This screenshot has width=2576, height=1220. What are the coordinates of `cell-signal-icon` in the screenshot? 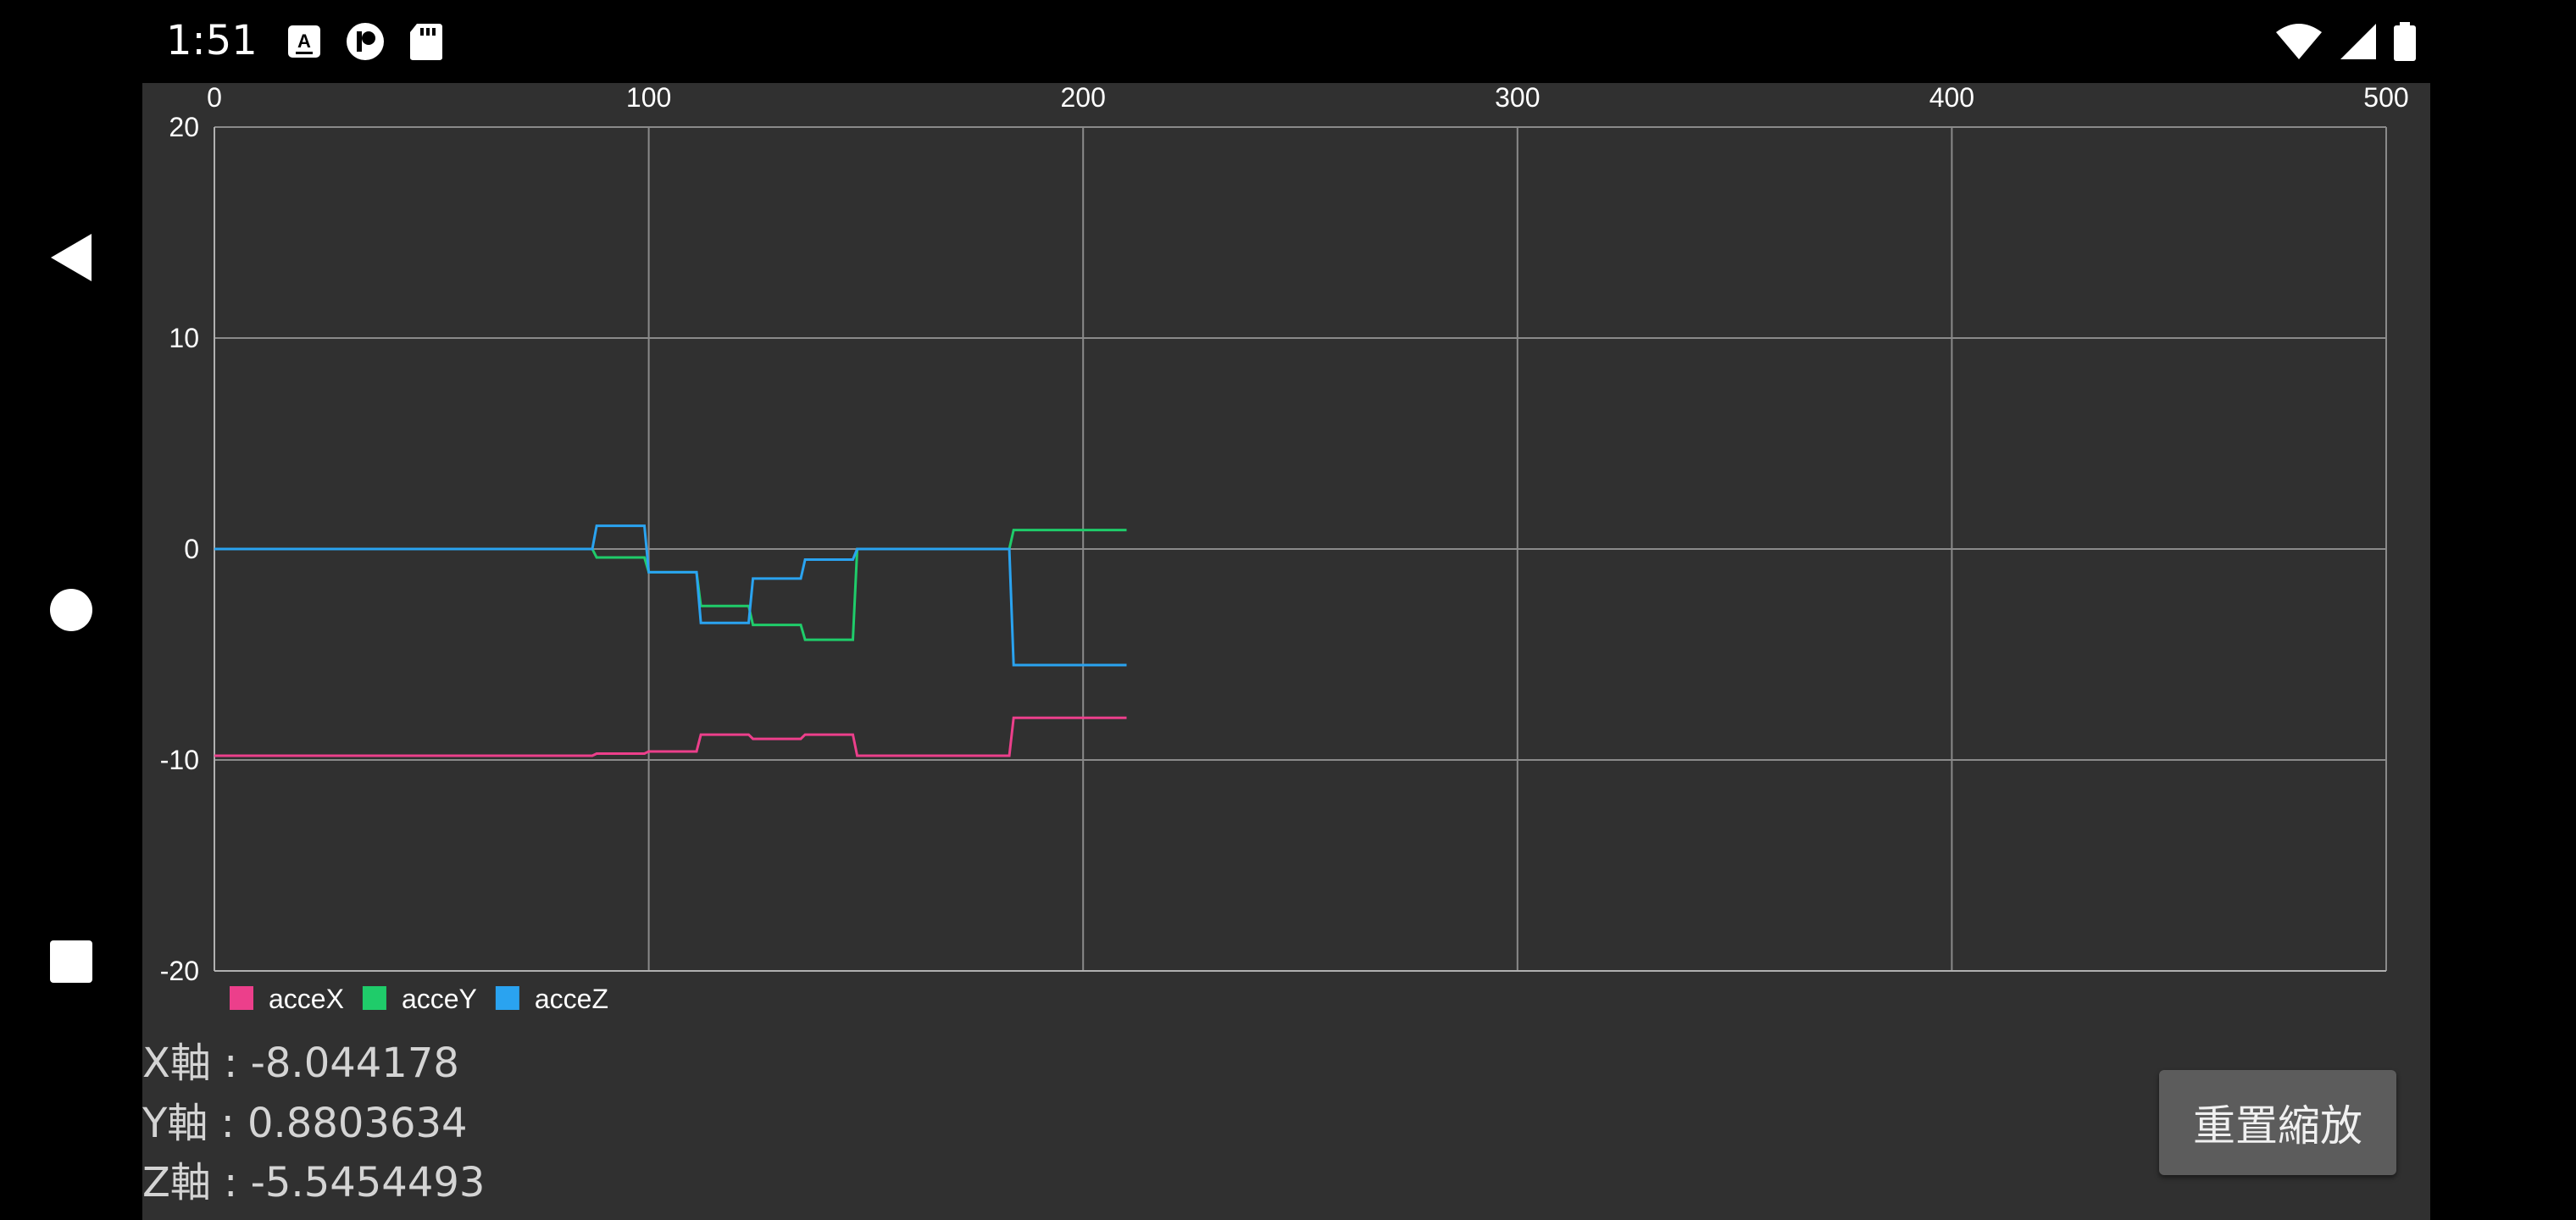 It's located at (2358, 41).